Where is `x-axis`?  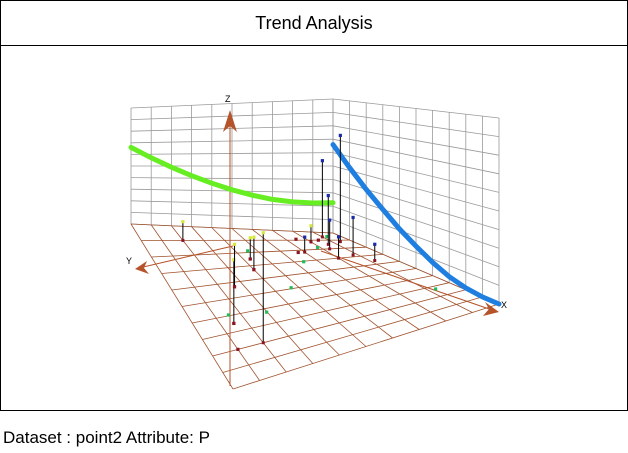
x-axis is located at coordinates (408, 281).